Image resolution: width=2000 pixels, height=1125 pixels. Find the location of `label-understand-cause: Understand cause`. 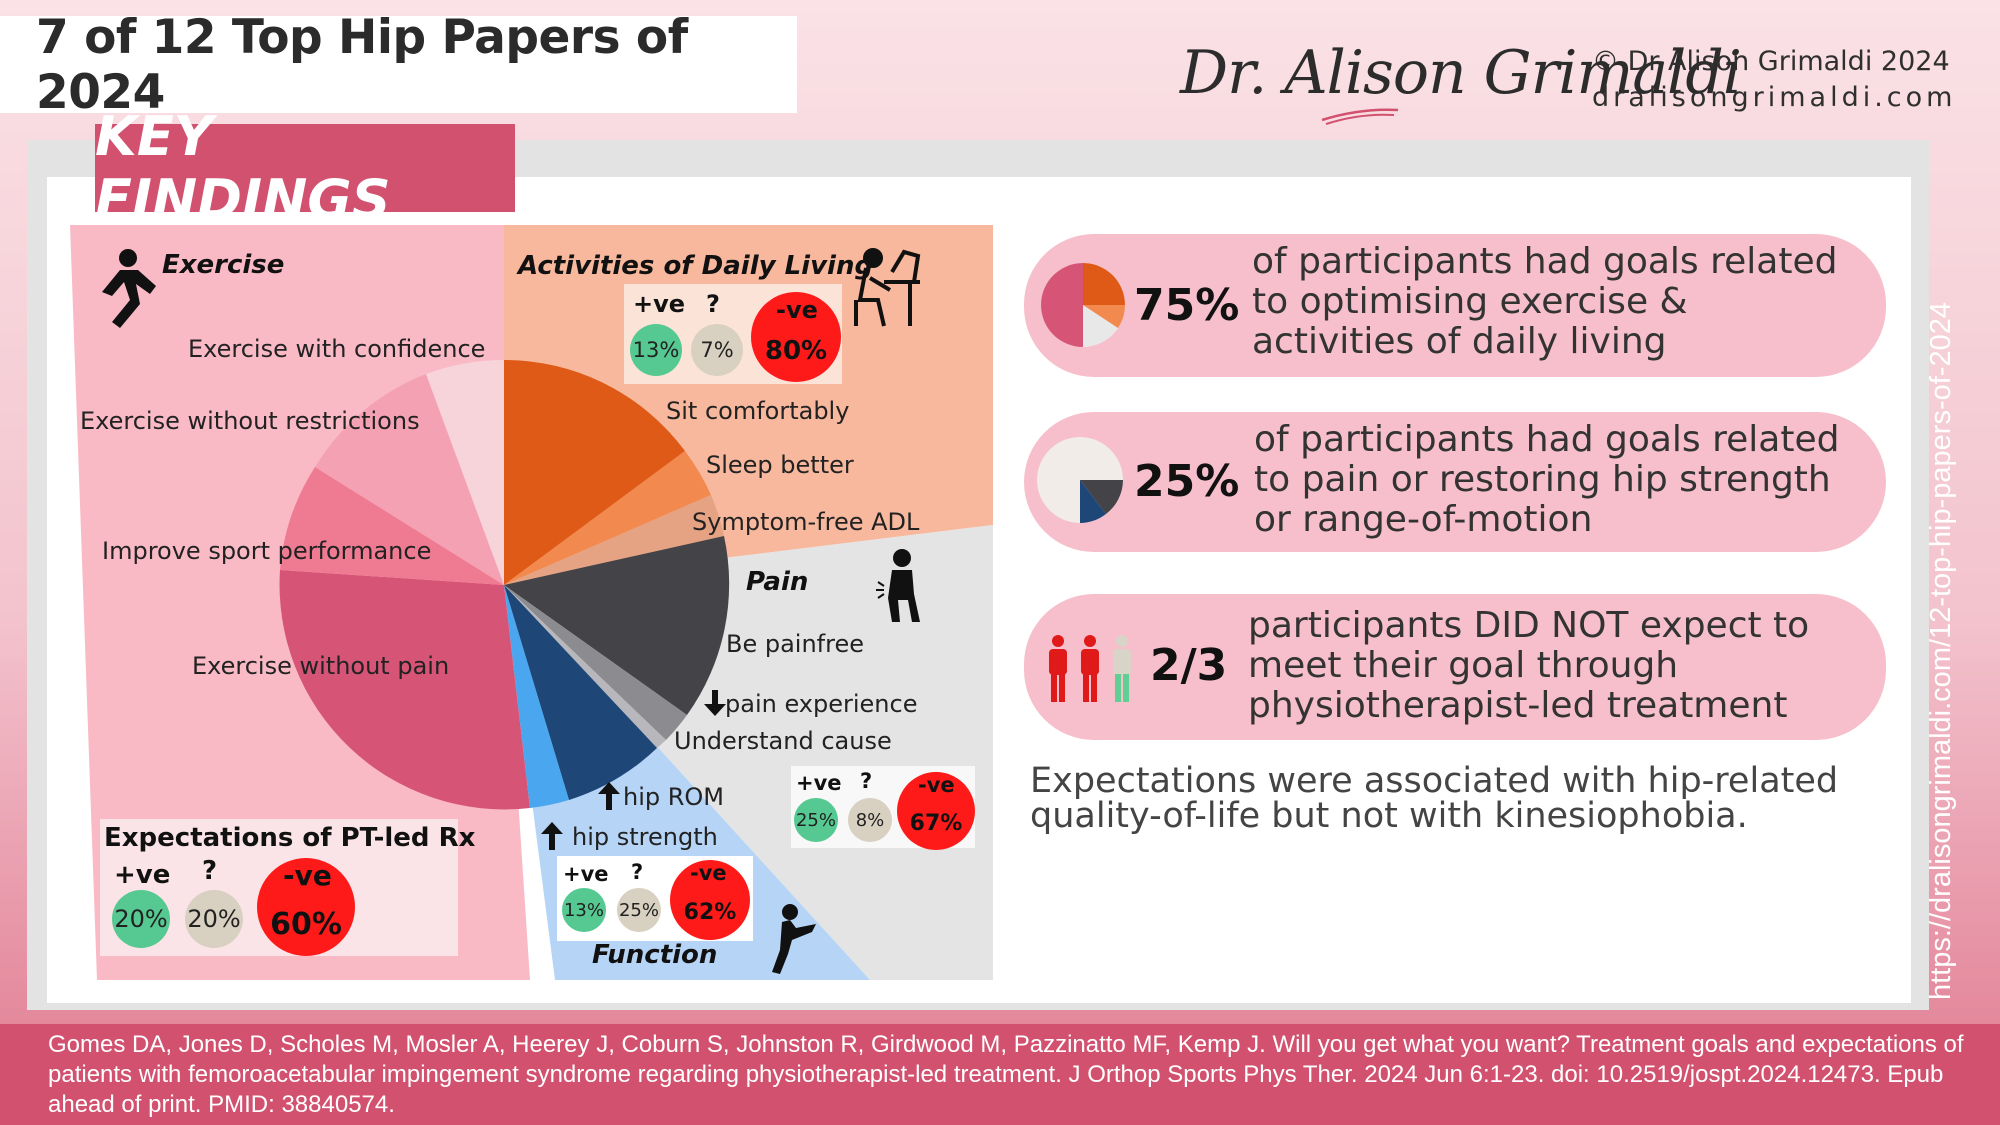

label-understand-cause: Understand cause is located at coordinates (783, 741).